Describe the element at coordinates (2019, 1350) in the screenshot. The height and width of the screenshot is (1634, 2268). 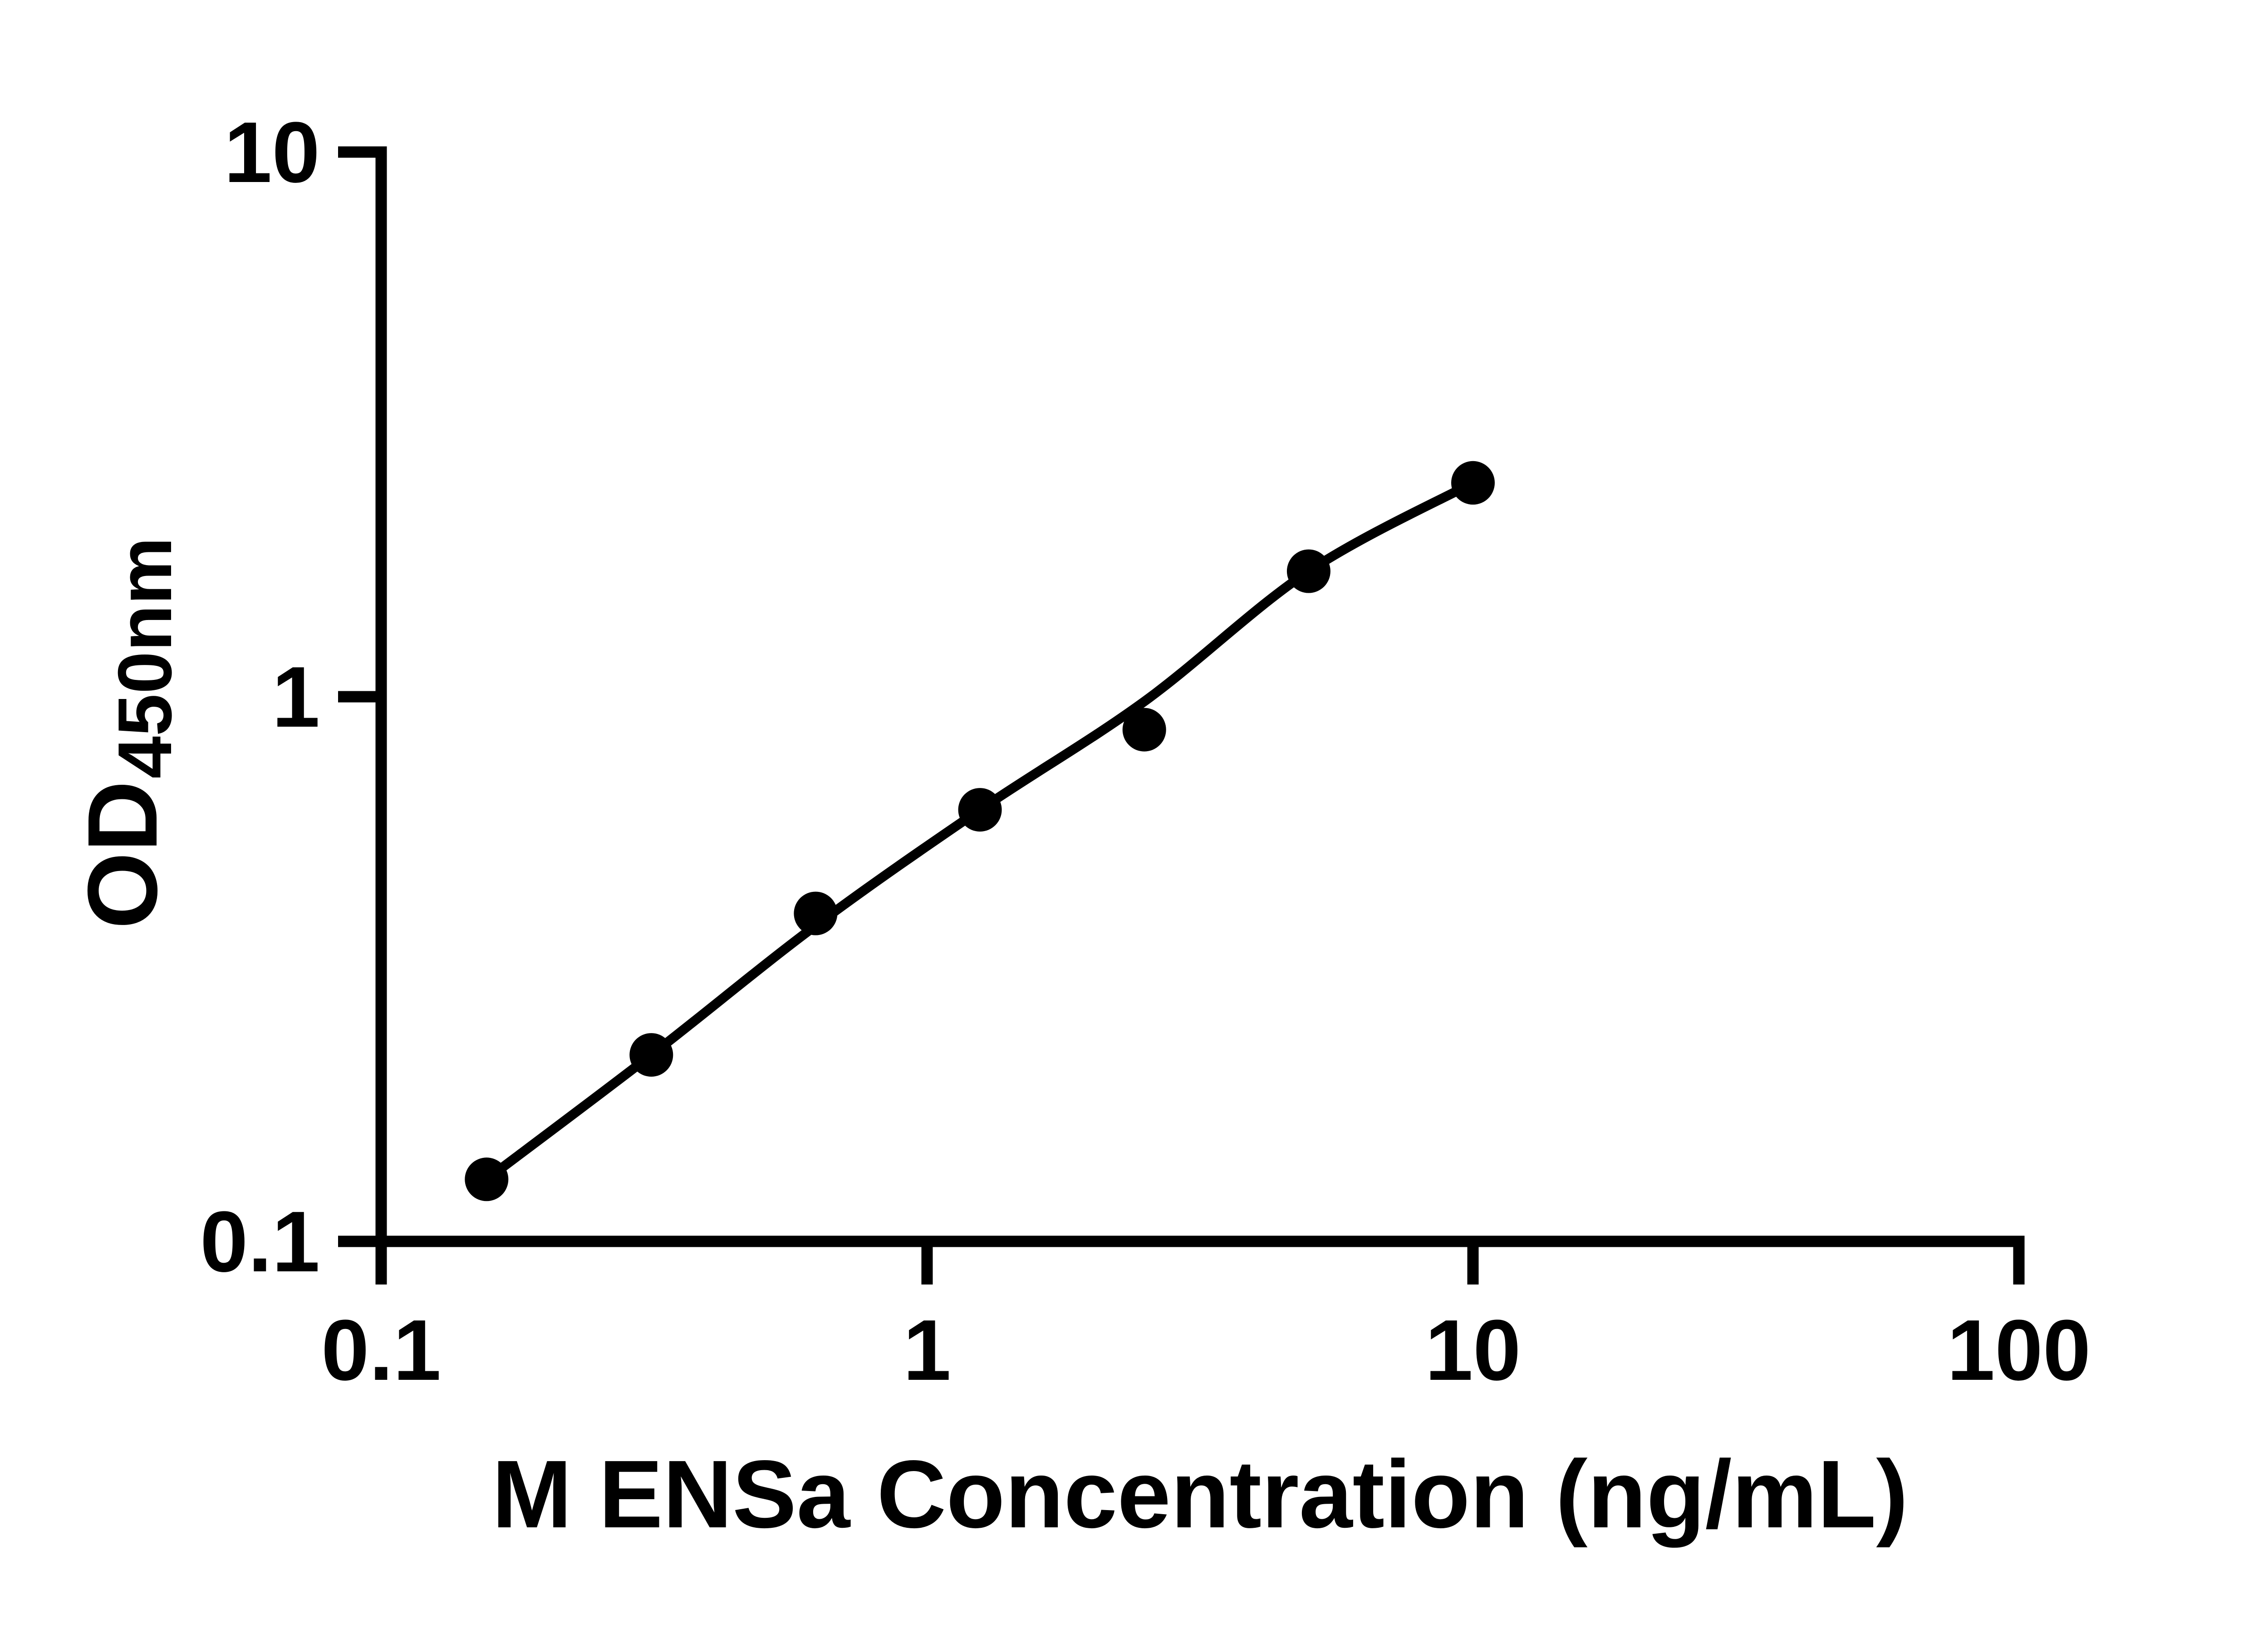
I see `x-tick-label-100: 100` at that location.